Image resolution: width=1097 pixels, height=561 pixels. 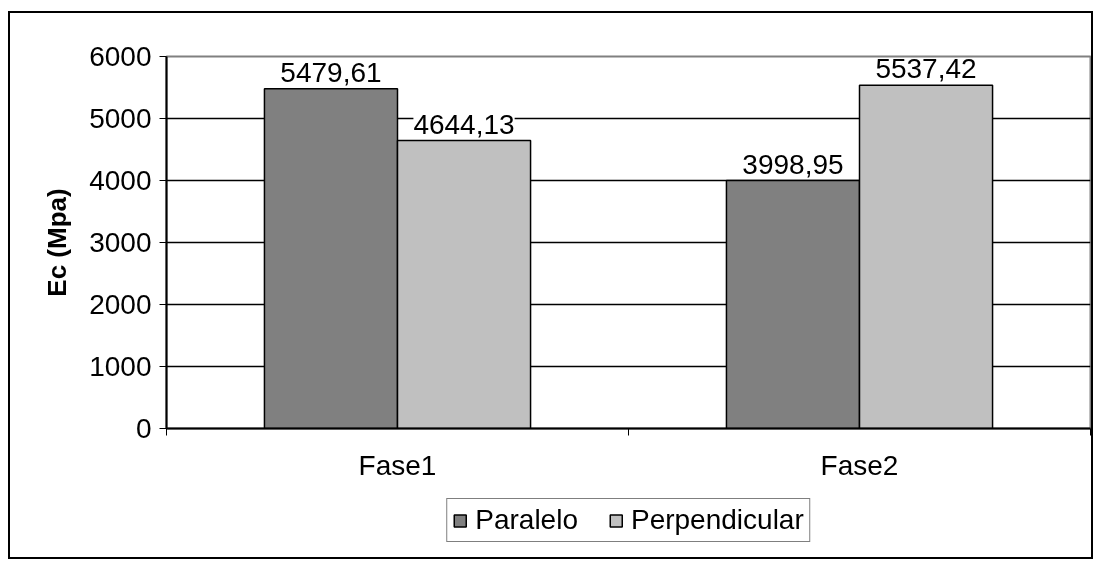 I want to click on y-axis-title: Ec (Mpa), so click(x=57, y=242).